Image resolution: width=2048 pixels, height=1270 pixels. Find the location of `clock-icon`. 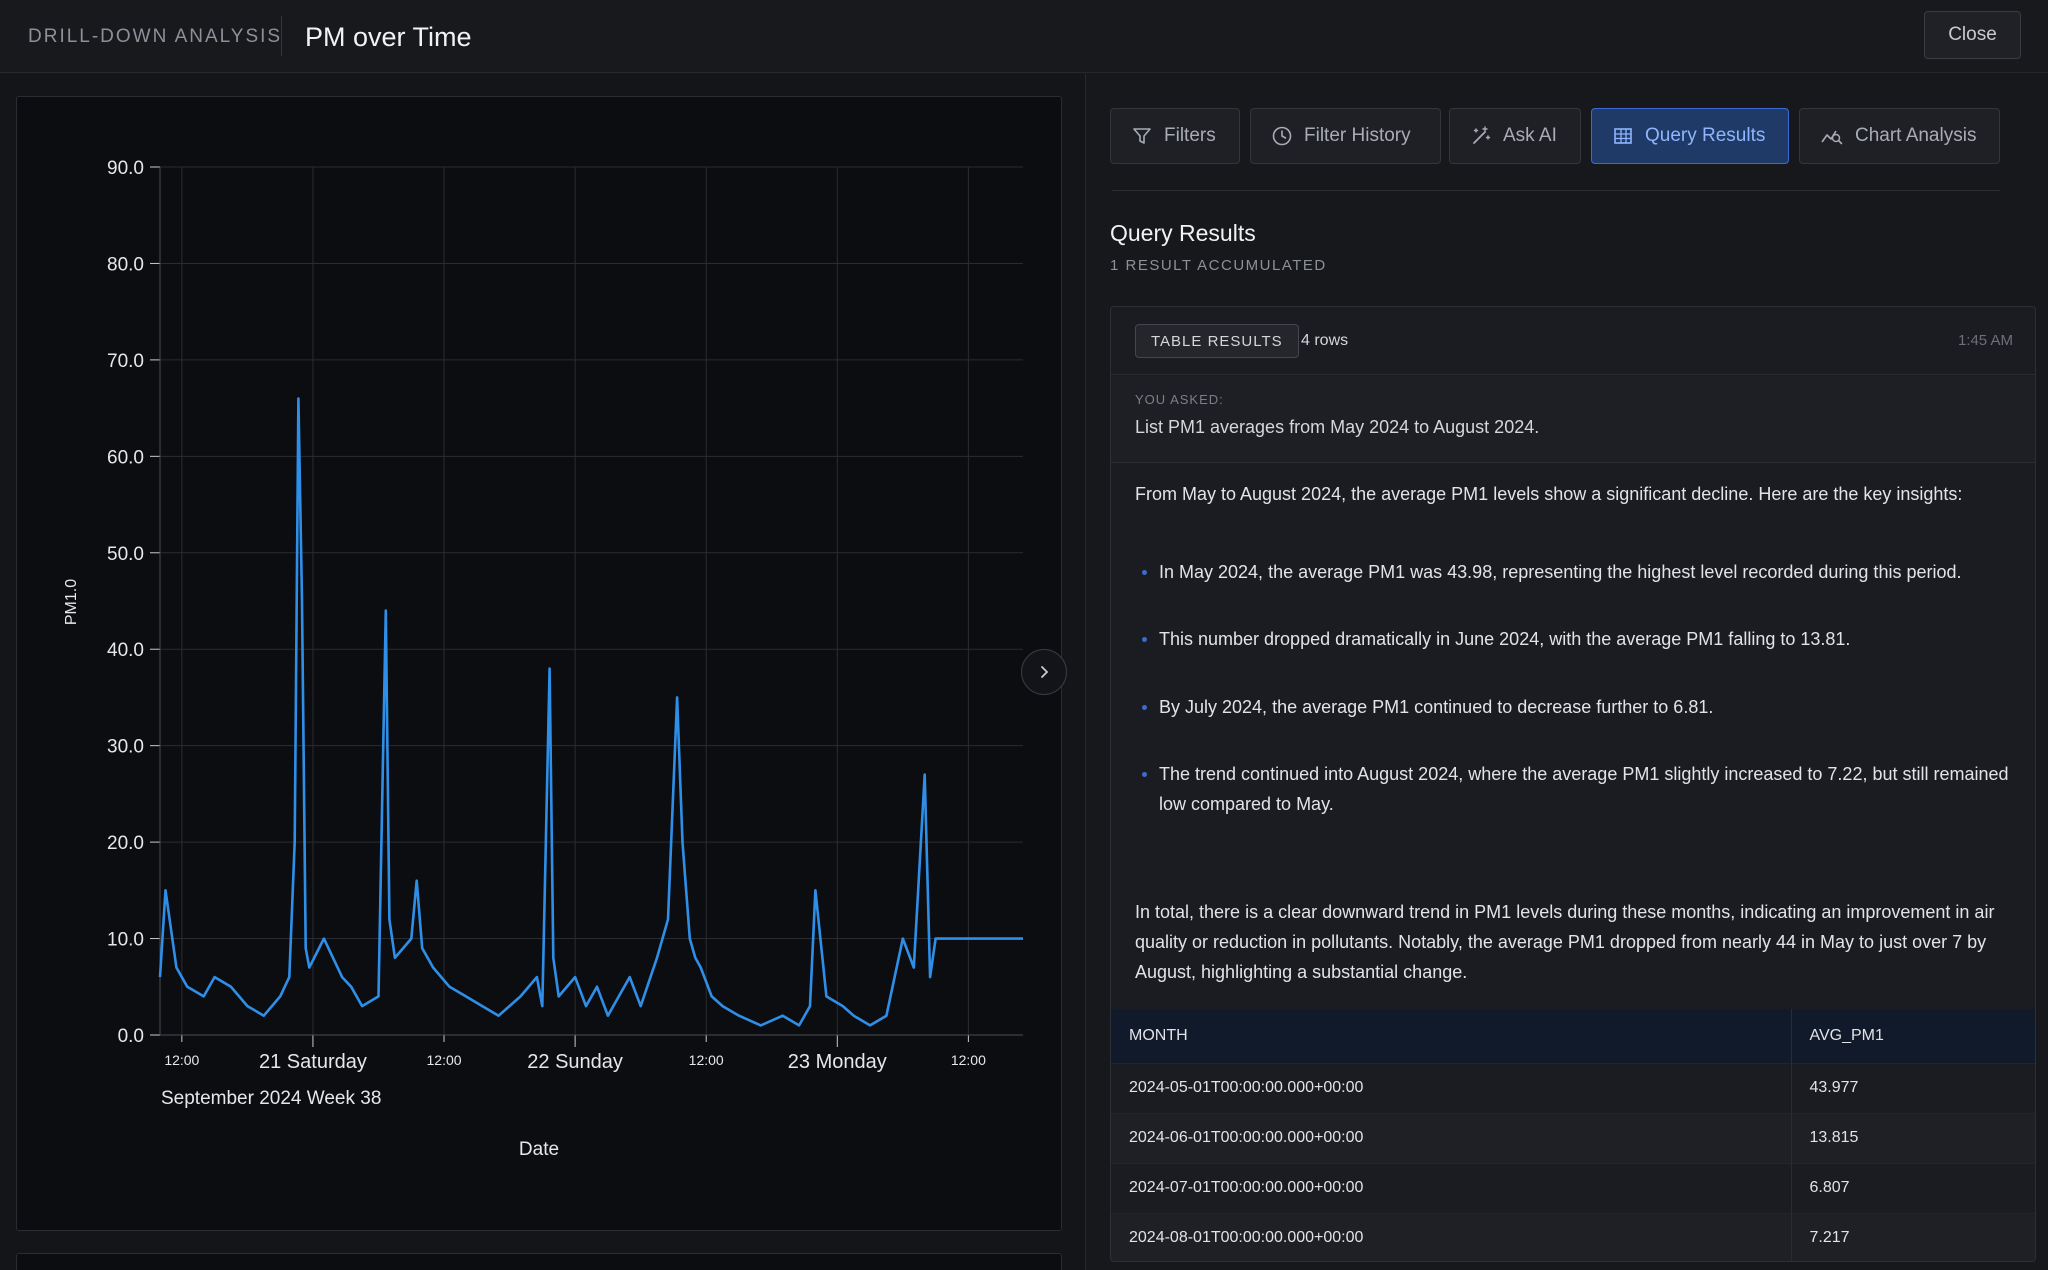

clock-icon is located at coordinates (1282, 136).